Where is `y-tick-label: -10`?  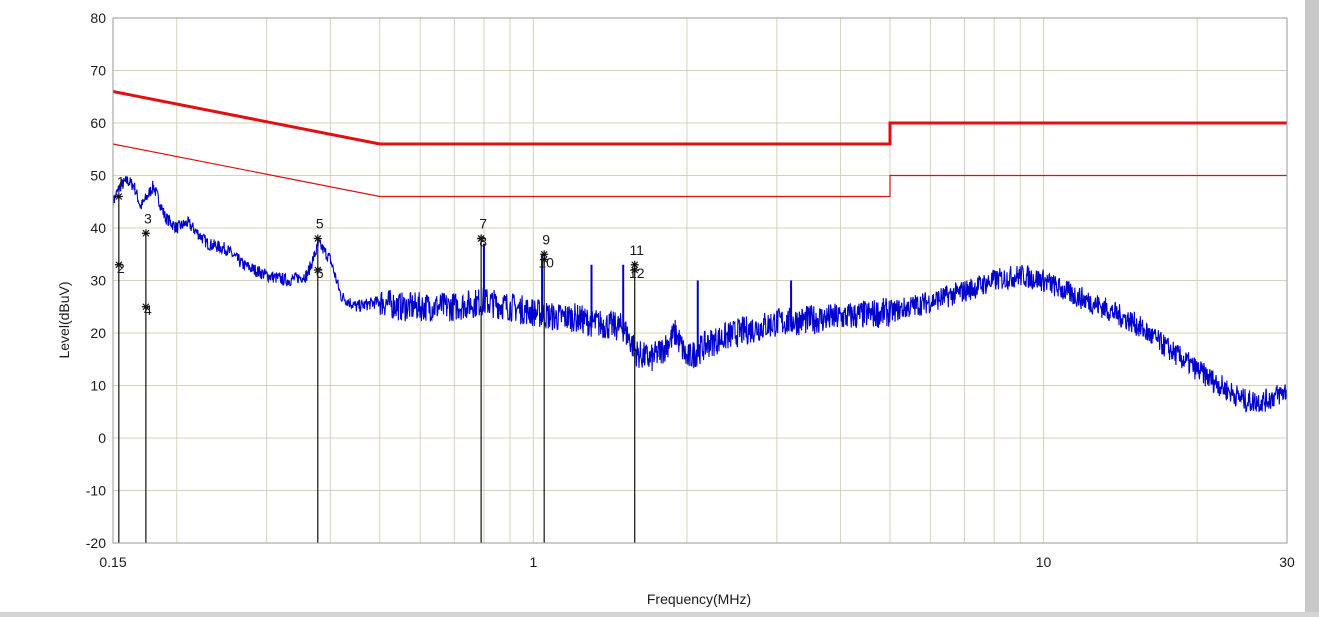
y-tick-label: -10 is located at coordinates (96, 491).